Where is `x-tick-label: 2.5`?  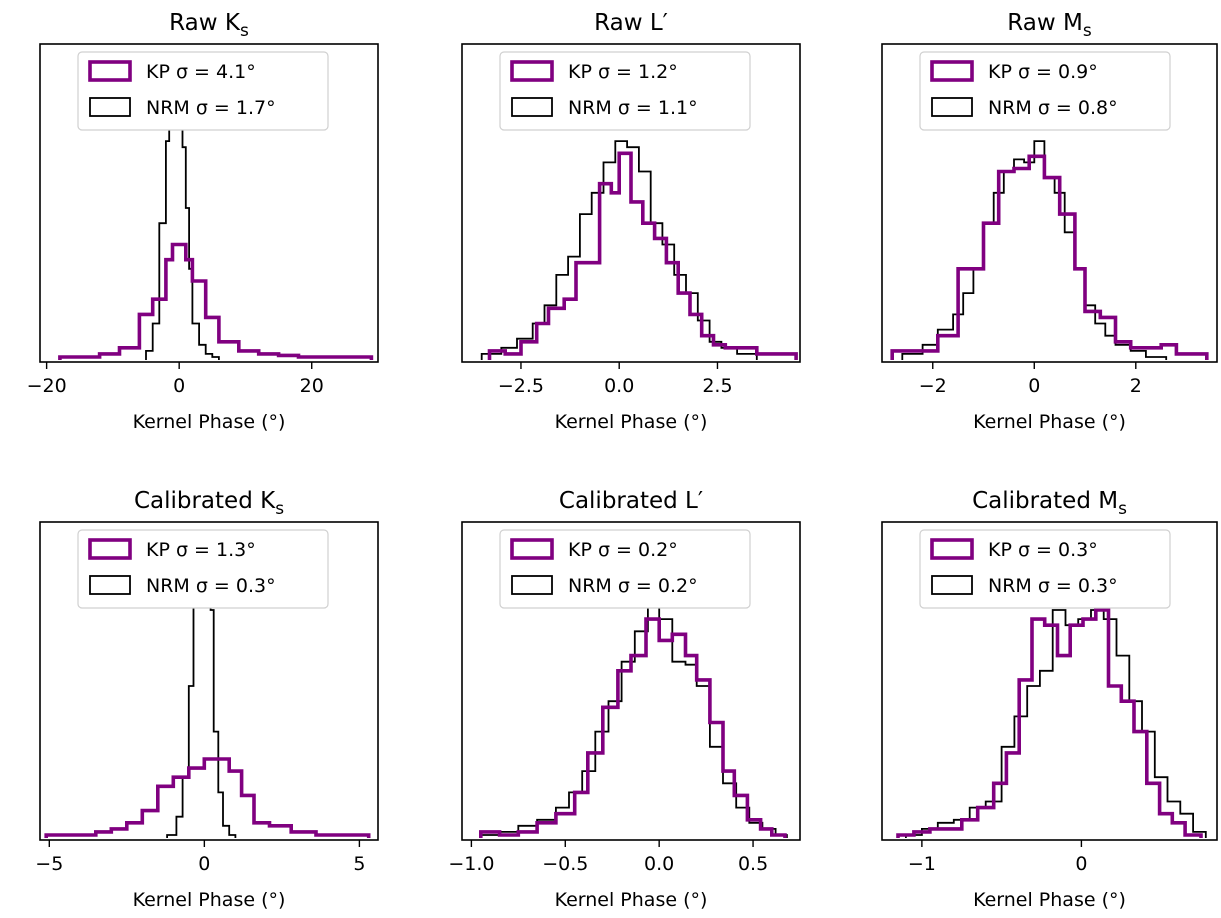
x-tick-label: 2.5 is located at coordinates (717, 386).